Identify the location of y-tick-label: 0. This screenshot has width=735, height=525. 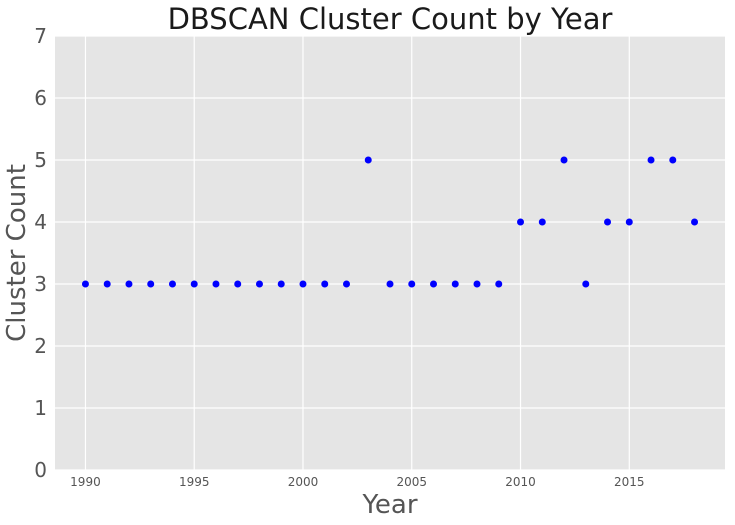
(40, 470).